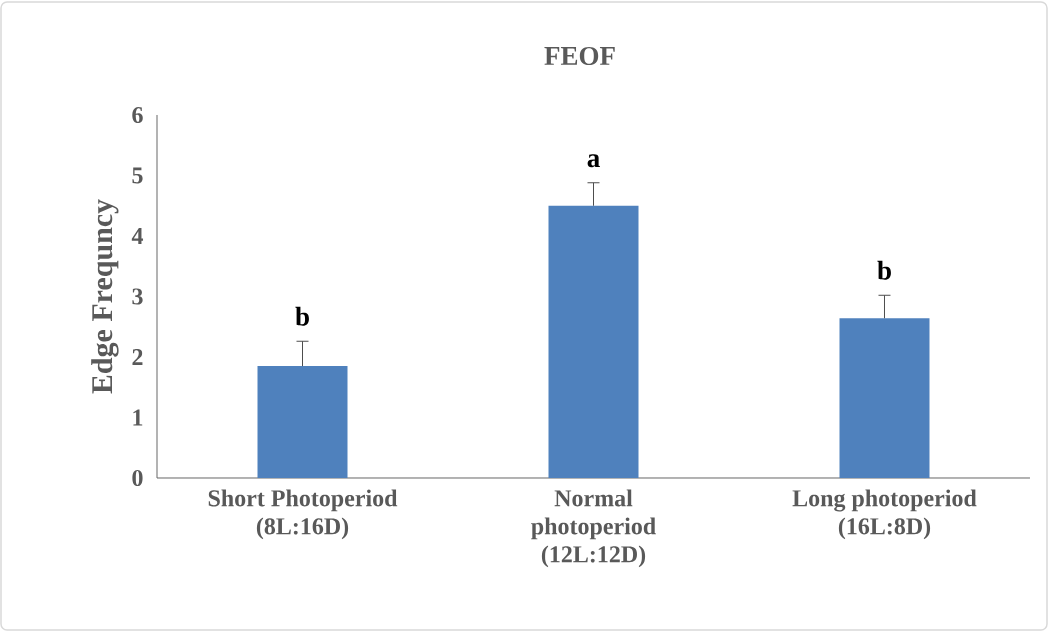  I want to click on x-tick-label: Short Photoperiod (8L:16D), so click(303, 514).